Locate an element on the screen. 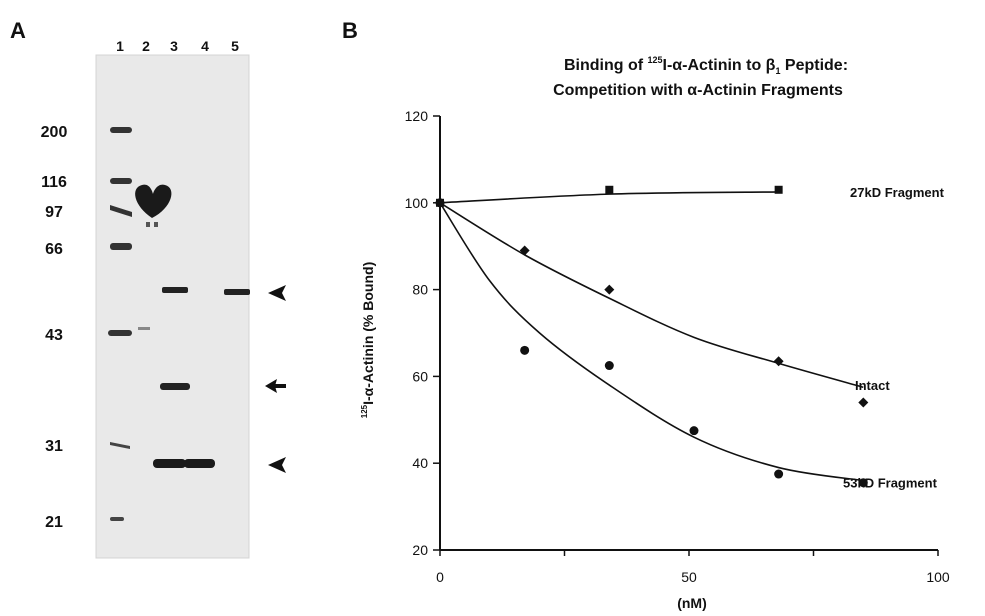 This screenshot has height=616, width=985. x-tick-label: 0 is located at coordinates (440, 577).